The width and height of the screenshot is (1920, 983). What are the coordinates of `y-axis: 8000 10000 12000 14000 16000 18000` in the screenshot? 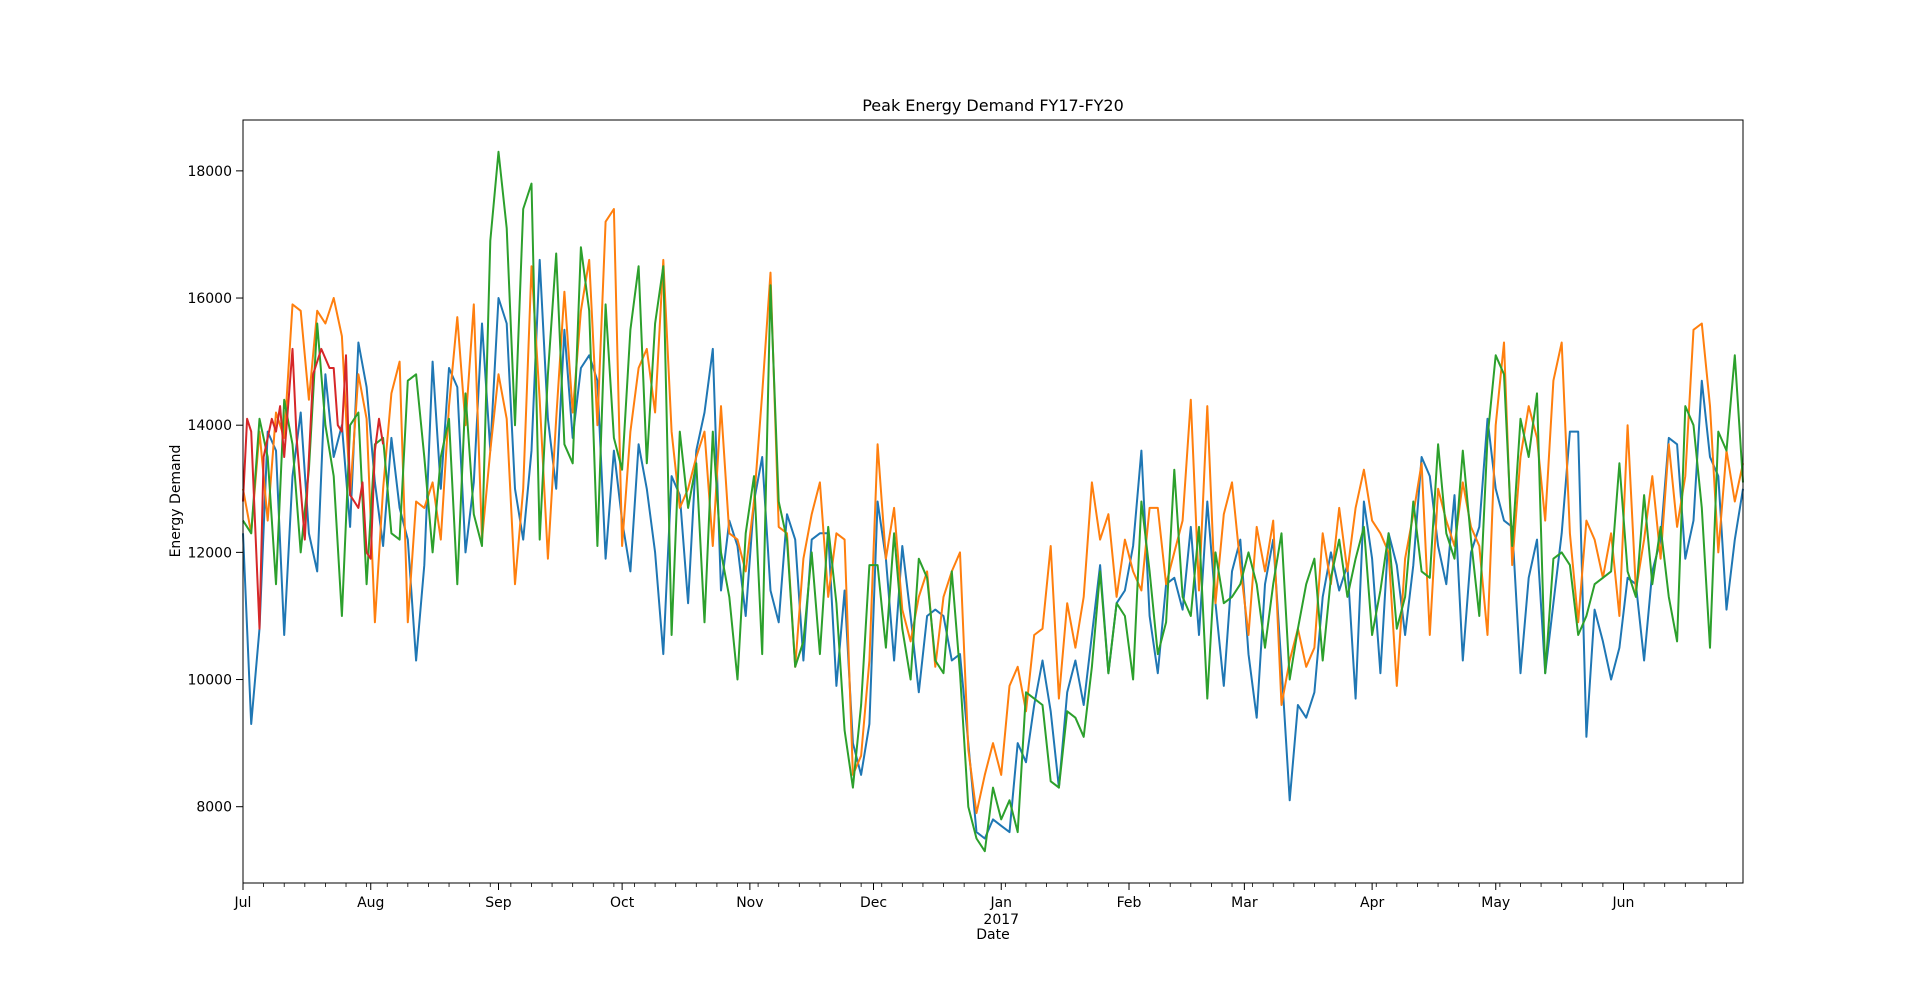 It's located at (215, 490).